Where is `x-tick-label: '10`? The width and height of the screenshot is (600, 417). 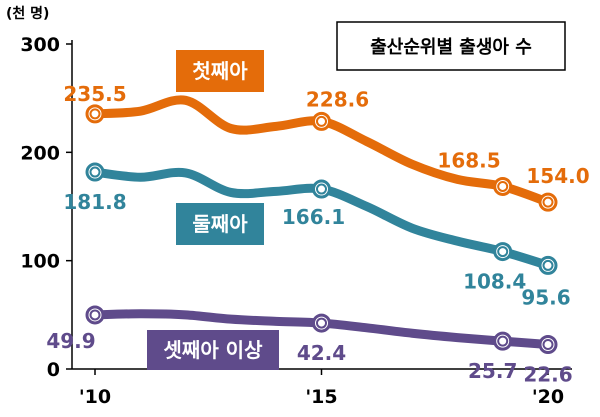 x-tick-label: '10 is located at coordinates (95, 397).